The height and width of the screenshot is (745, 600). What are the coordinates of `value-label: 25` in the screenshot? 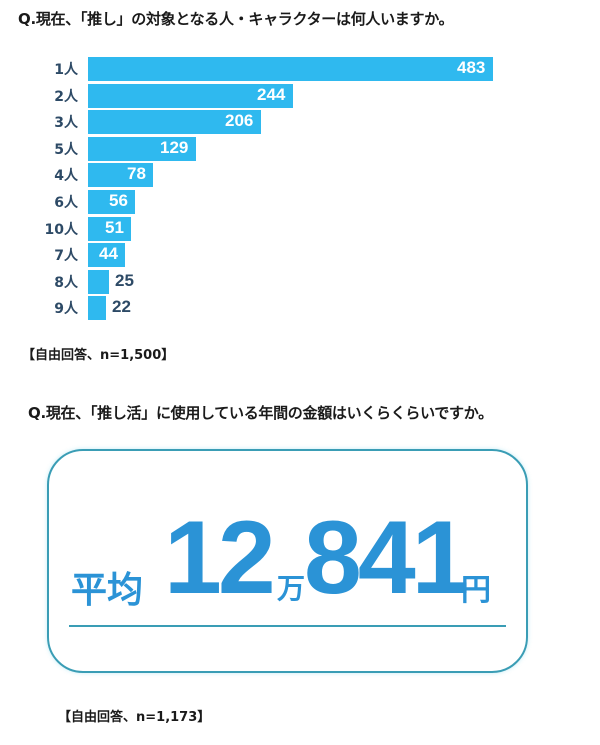 It's located at (124, 280).